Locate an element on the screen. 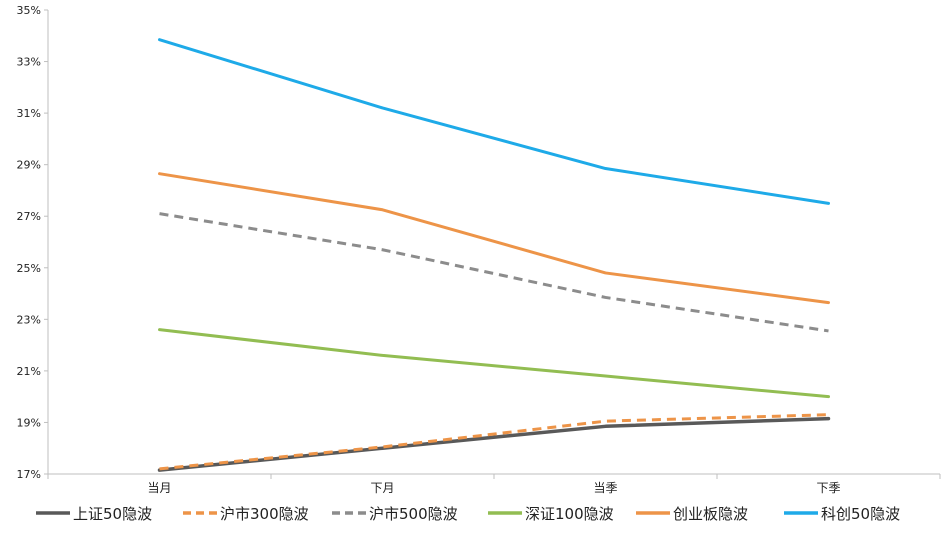 The height and width of the screenshot is (538, 943). legend-label-2: 沪市500隐波 is located at coordinates (413, 514).